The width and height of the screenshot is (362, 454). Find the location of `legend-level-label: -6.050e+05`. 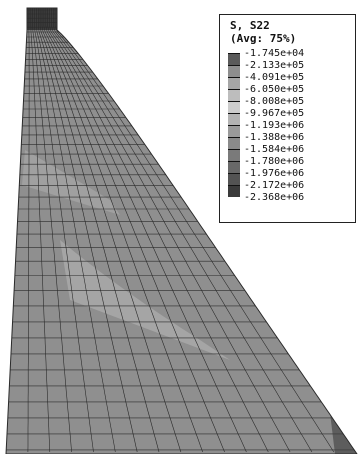

legend-level-label: -6.050e+05 is located at coordinates (274, 89).